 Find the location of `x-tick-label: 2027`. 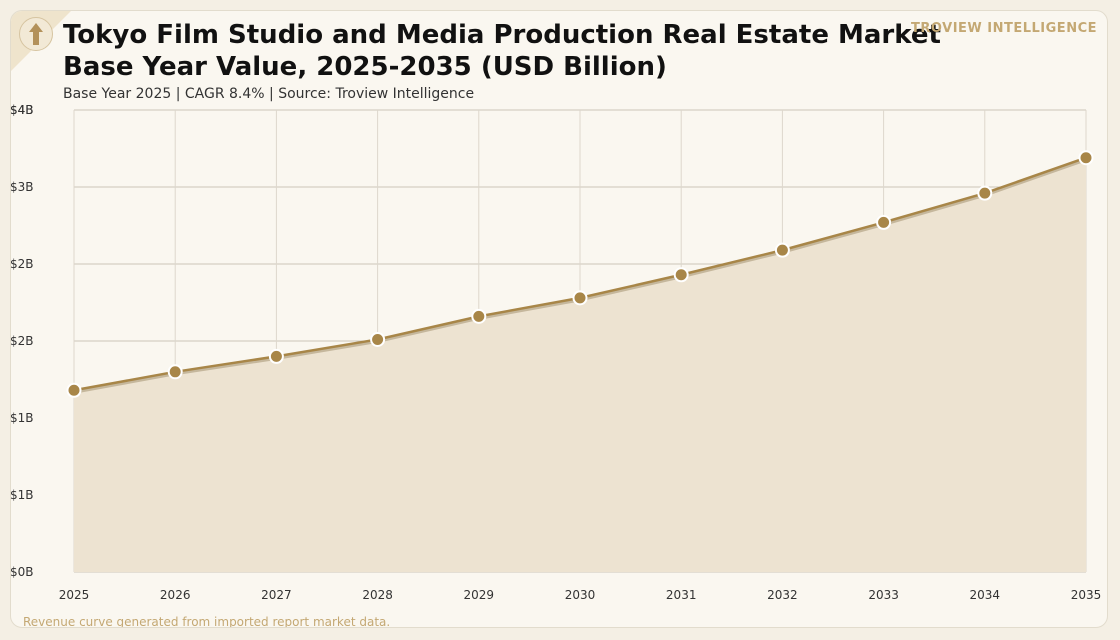

x-tick-label: 2027 is located at coordinates (276, 595).